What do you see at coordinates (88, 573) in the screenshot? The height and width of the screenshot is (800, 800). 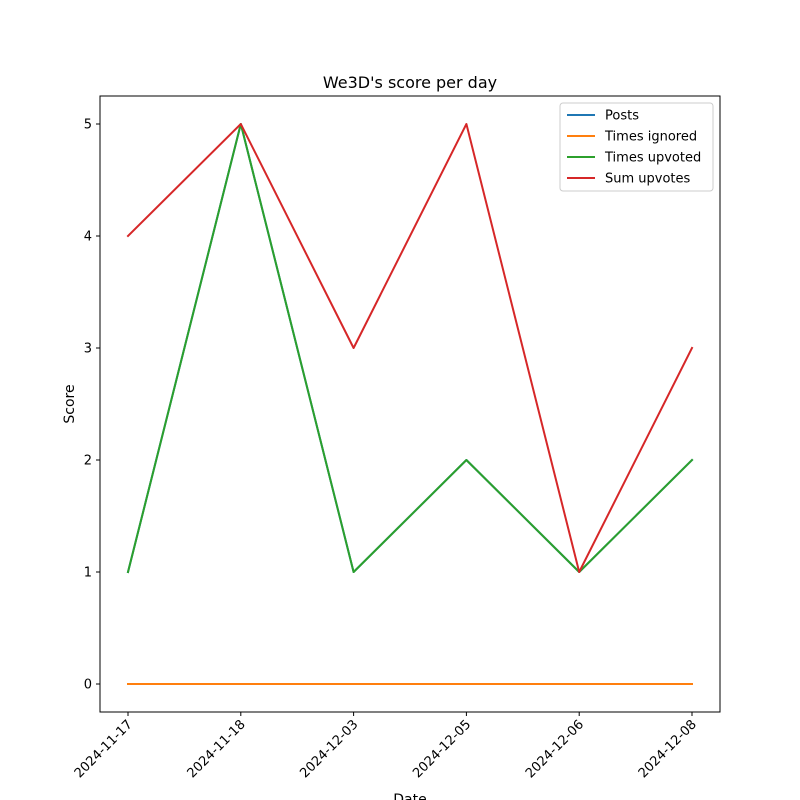 I see `y-tick-label-1: 1` at bounding box center [88, 573].